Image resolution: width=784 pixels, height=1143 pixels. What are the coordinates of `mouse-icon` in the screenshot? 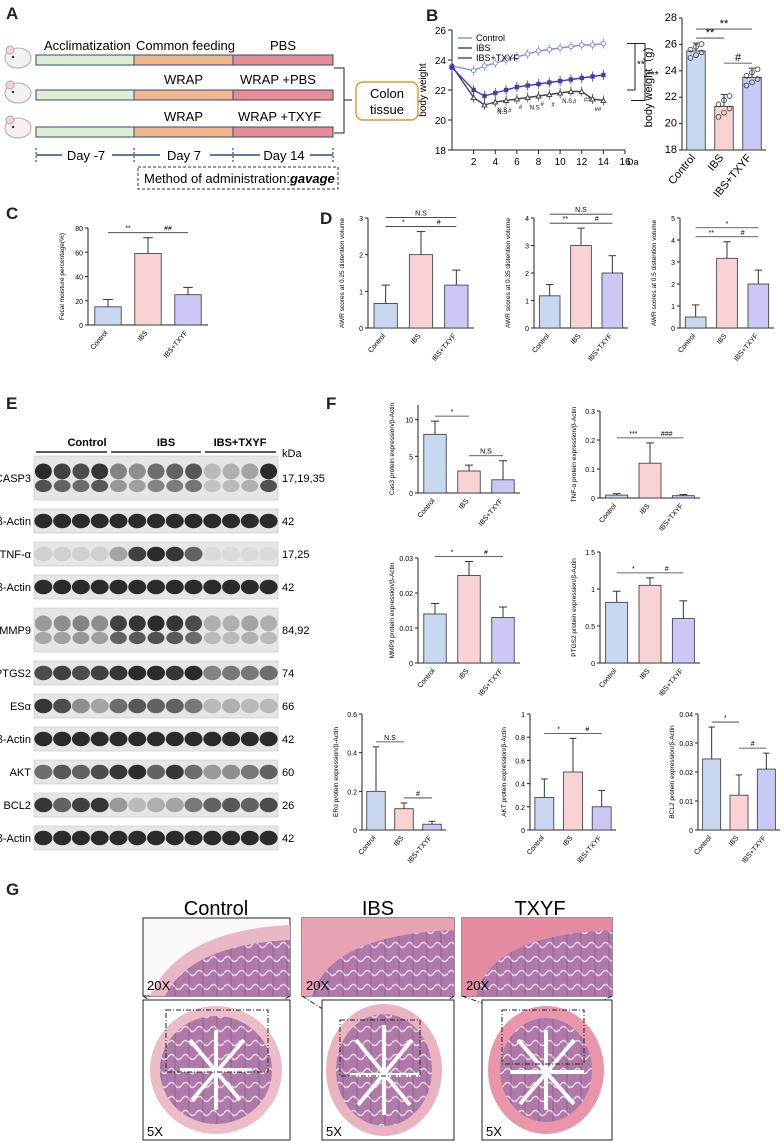 It's located at (18, 127).